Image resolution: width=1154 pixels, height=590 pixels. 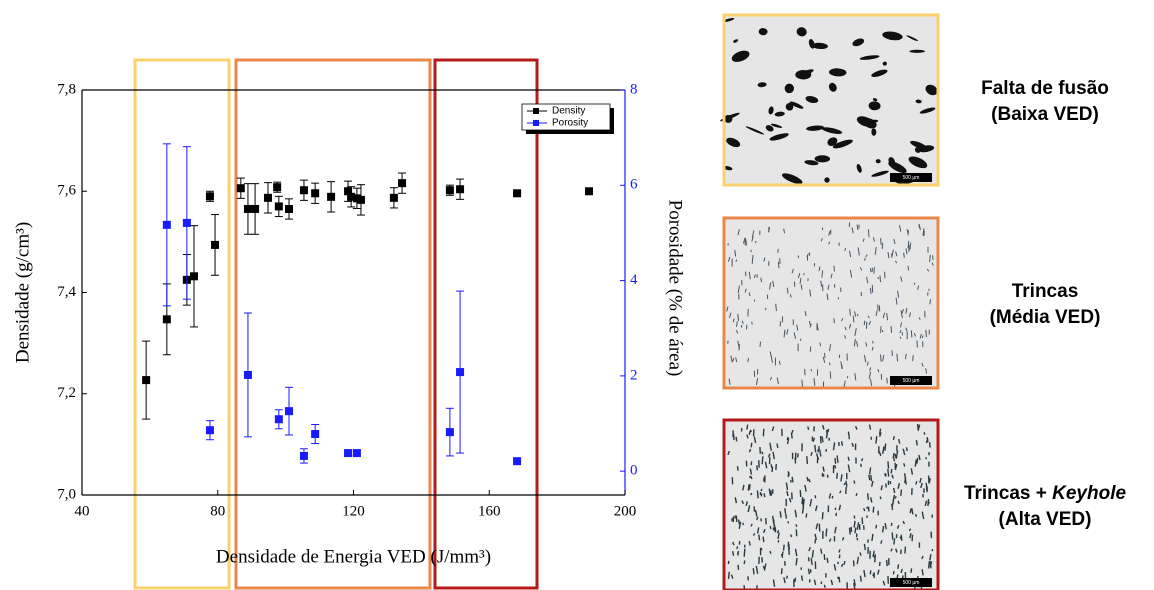 What do you see at coordinates (66, 191) in the screenshot?
I see `y-tick-label: 7,6` at bounding box center [66, 191].